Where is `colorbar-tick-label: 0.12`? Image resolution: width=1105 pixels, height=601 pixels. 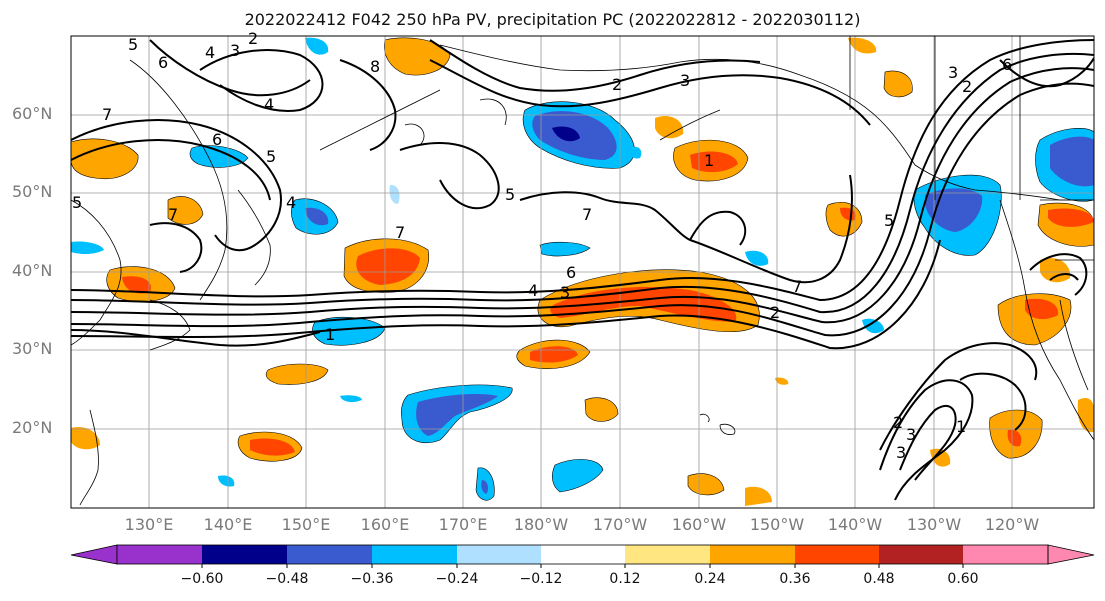
colorbar-tick-label: 0.12 is located at coordinates (625, 579).